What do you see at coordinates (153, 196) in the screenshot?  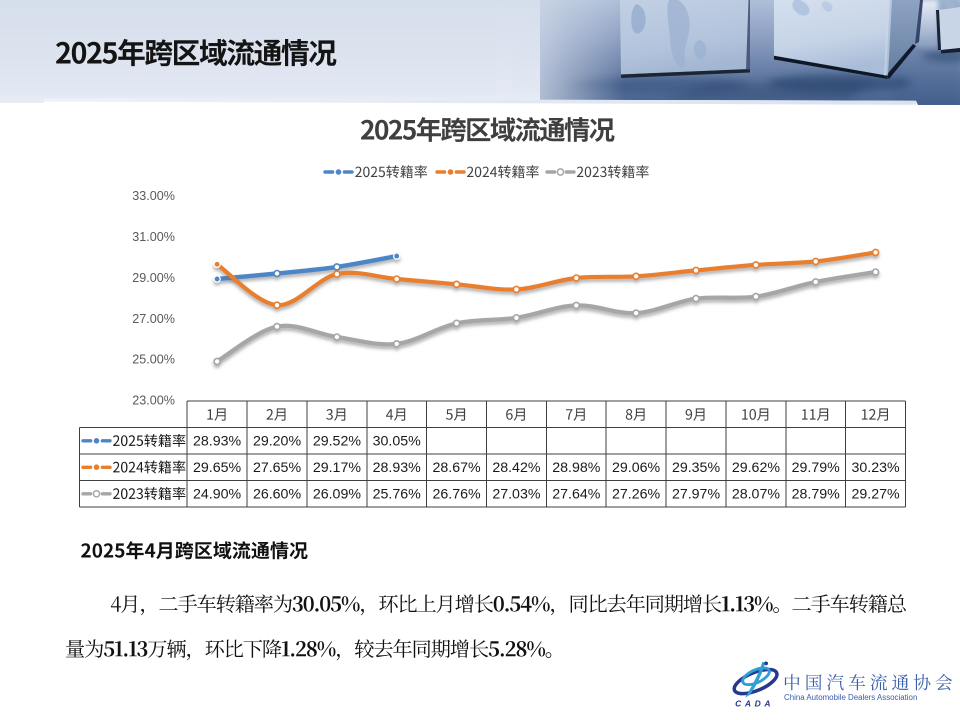 I see `svg-text: 33.00%` at bounding box center [153, 196].